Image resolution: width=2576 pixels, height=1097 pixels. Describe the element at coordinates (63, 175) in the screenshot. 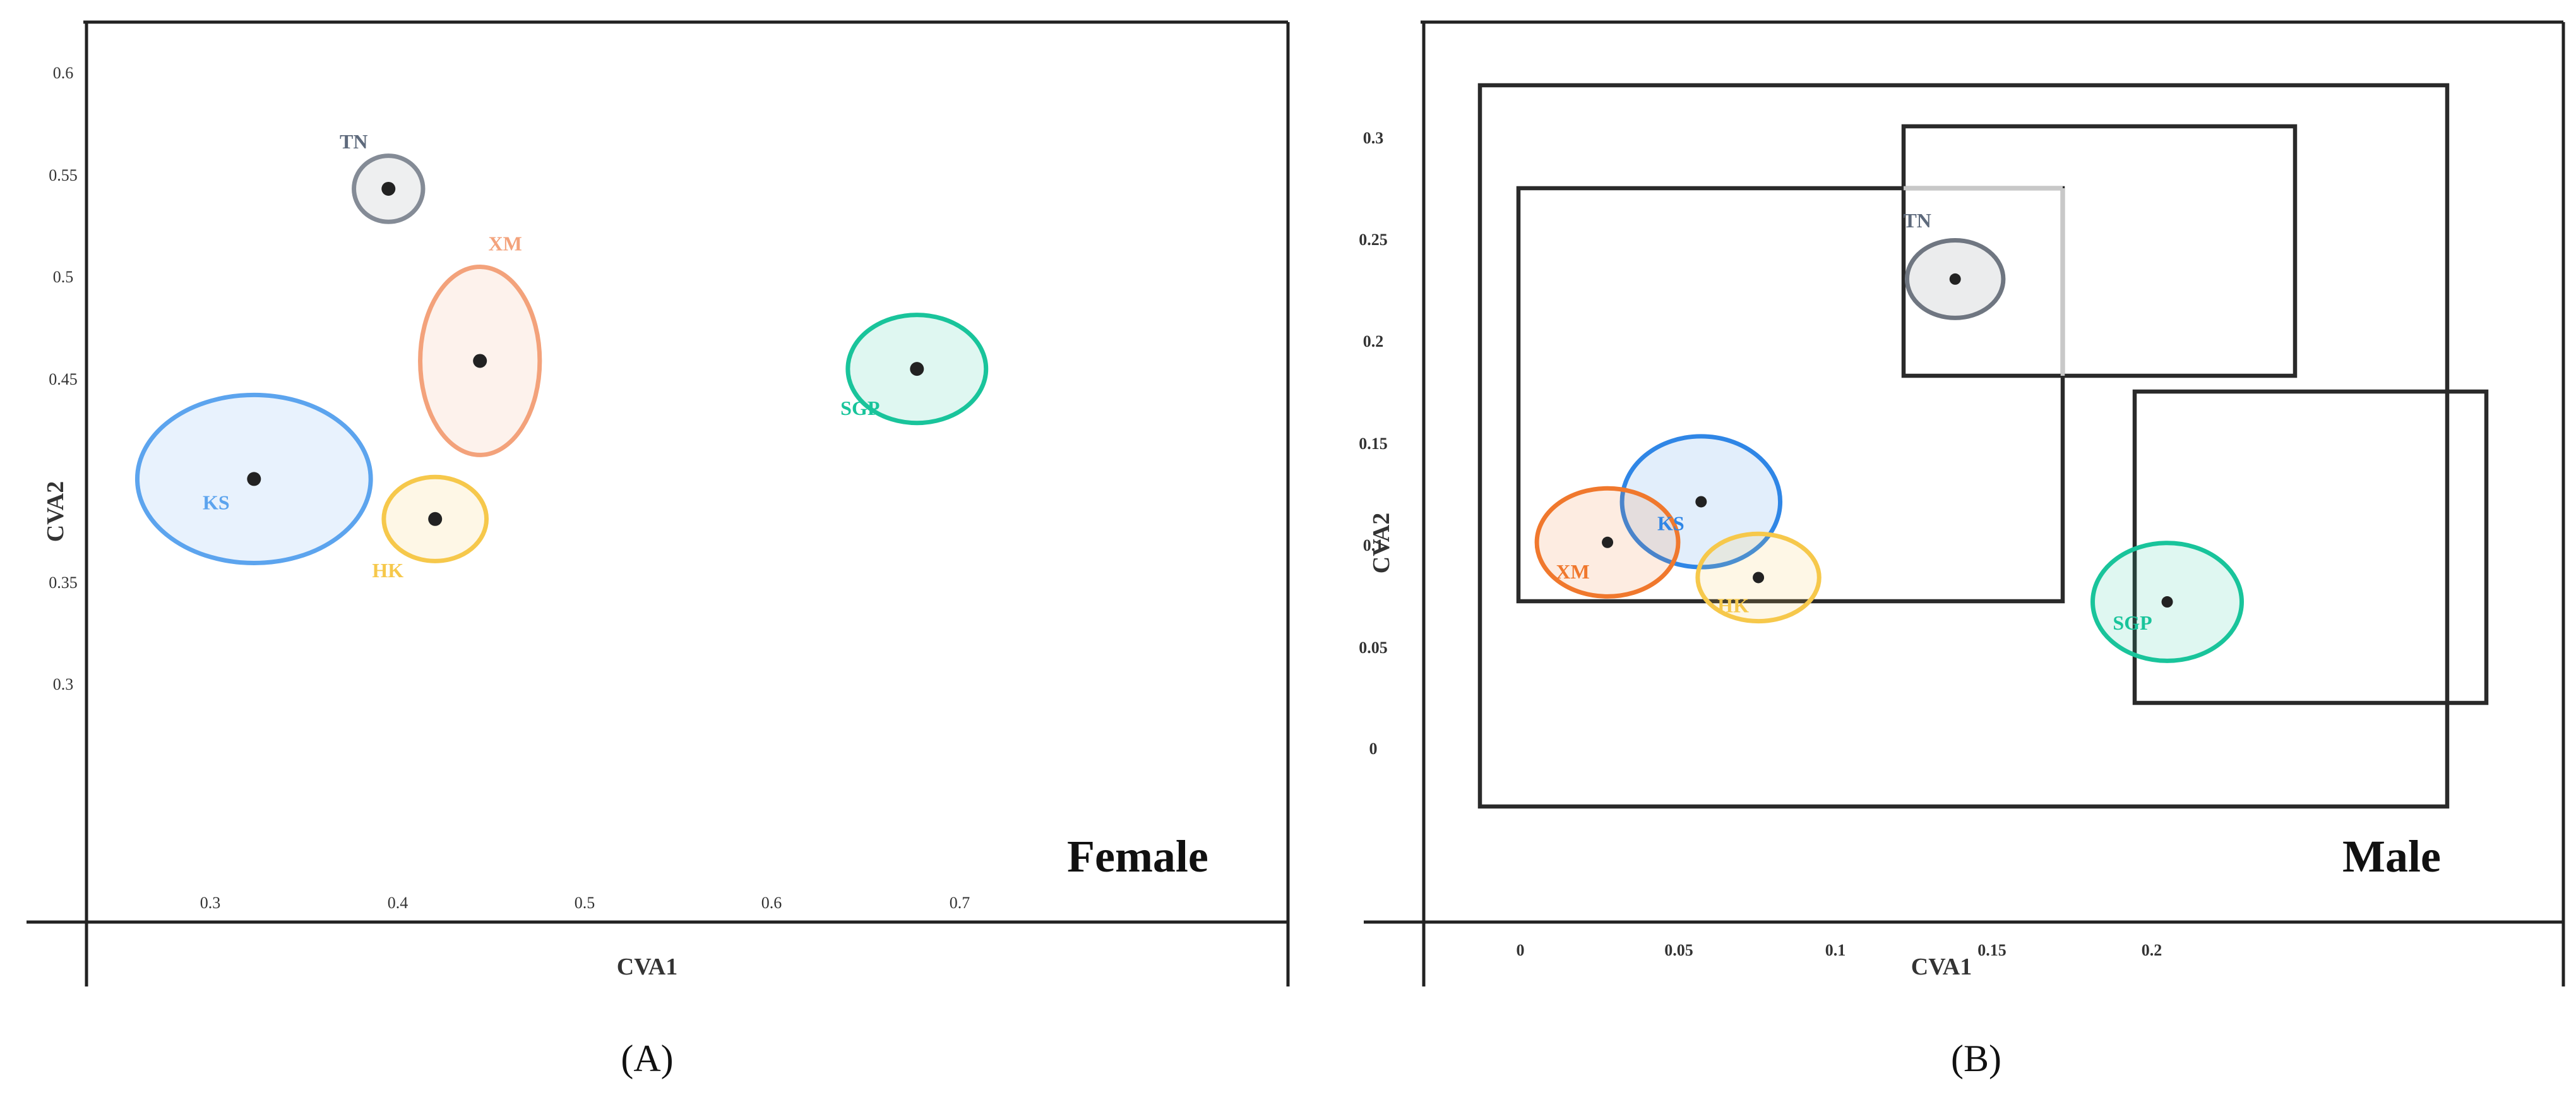

I see `y-tick-label: 0.55` at that location.